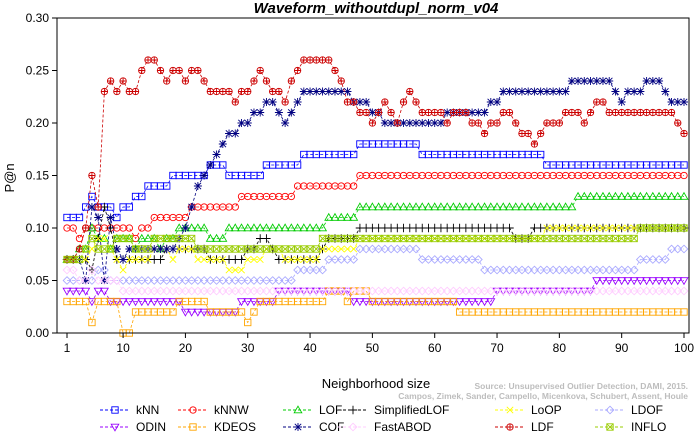  I want to click on legend-marker-ldf, so click(510, 427).